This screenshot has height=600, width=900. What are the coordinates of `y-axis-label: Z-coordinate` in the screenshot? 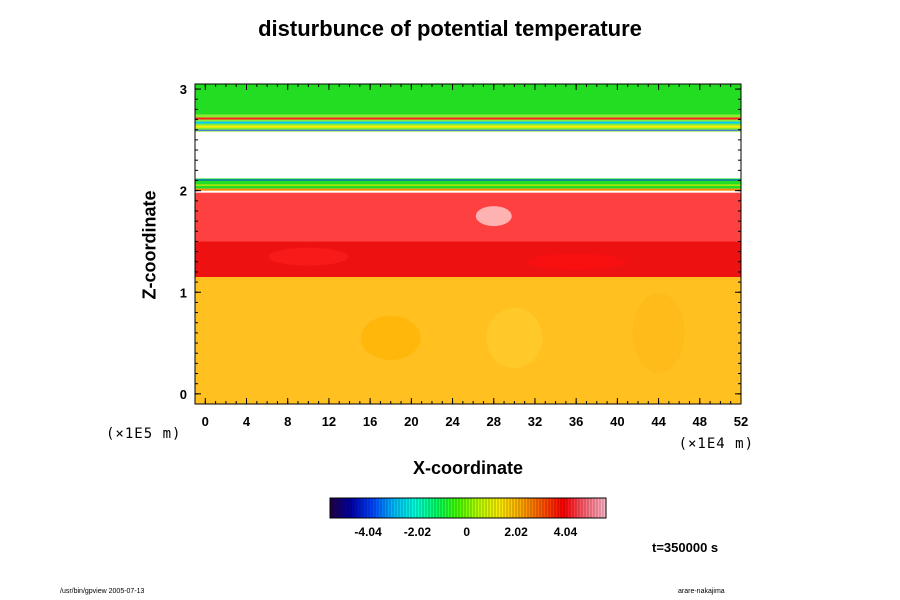 It's located at (149, 245).